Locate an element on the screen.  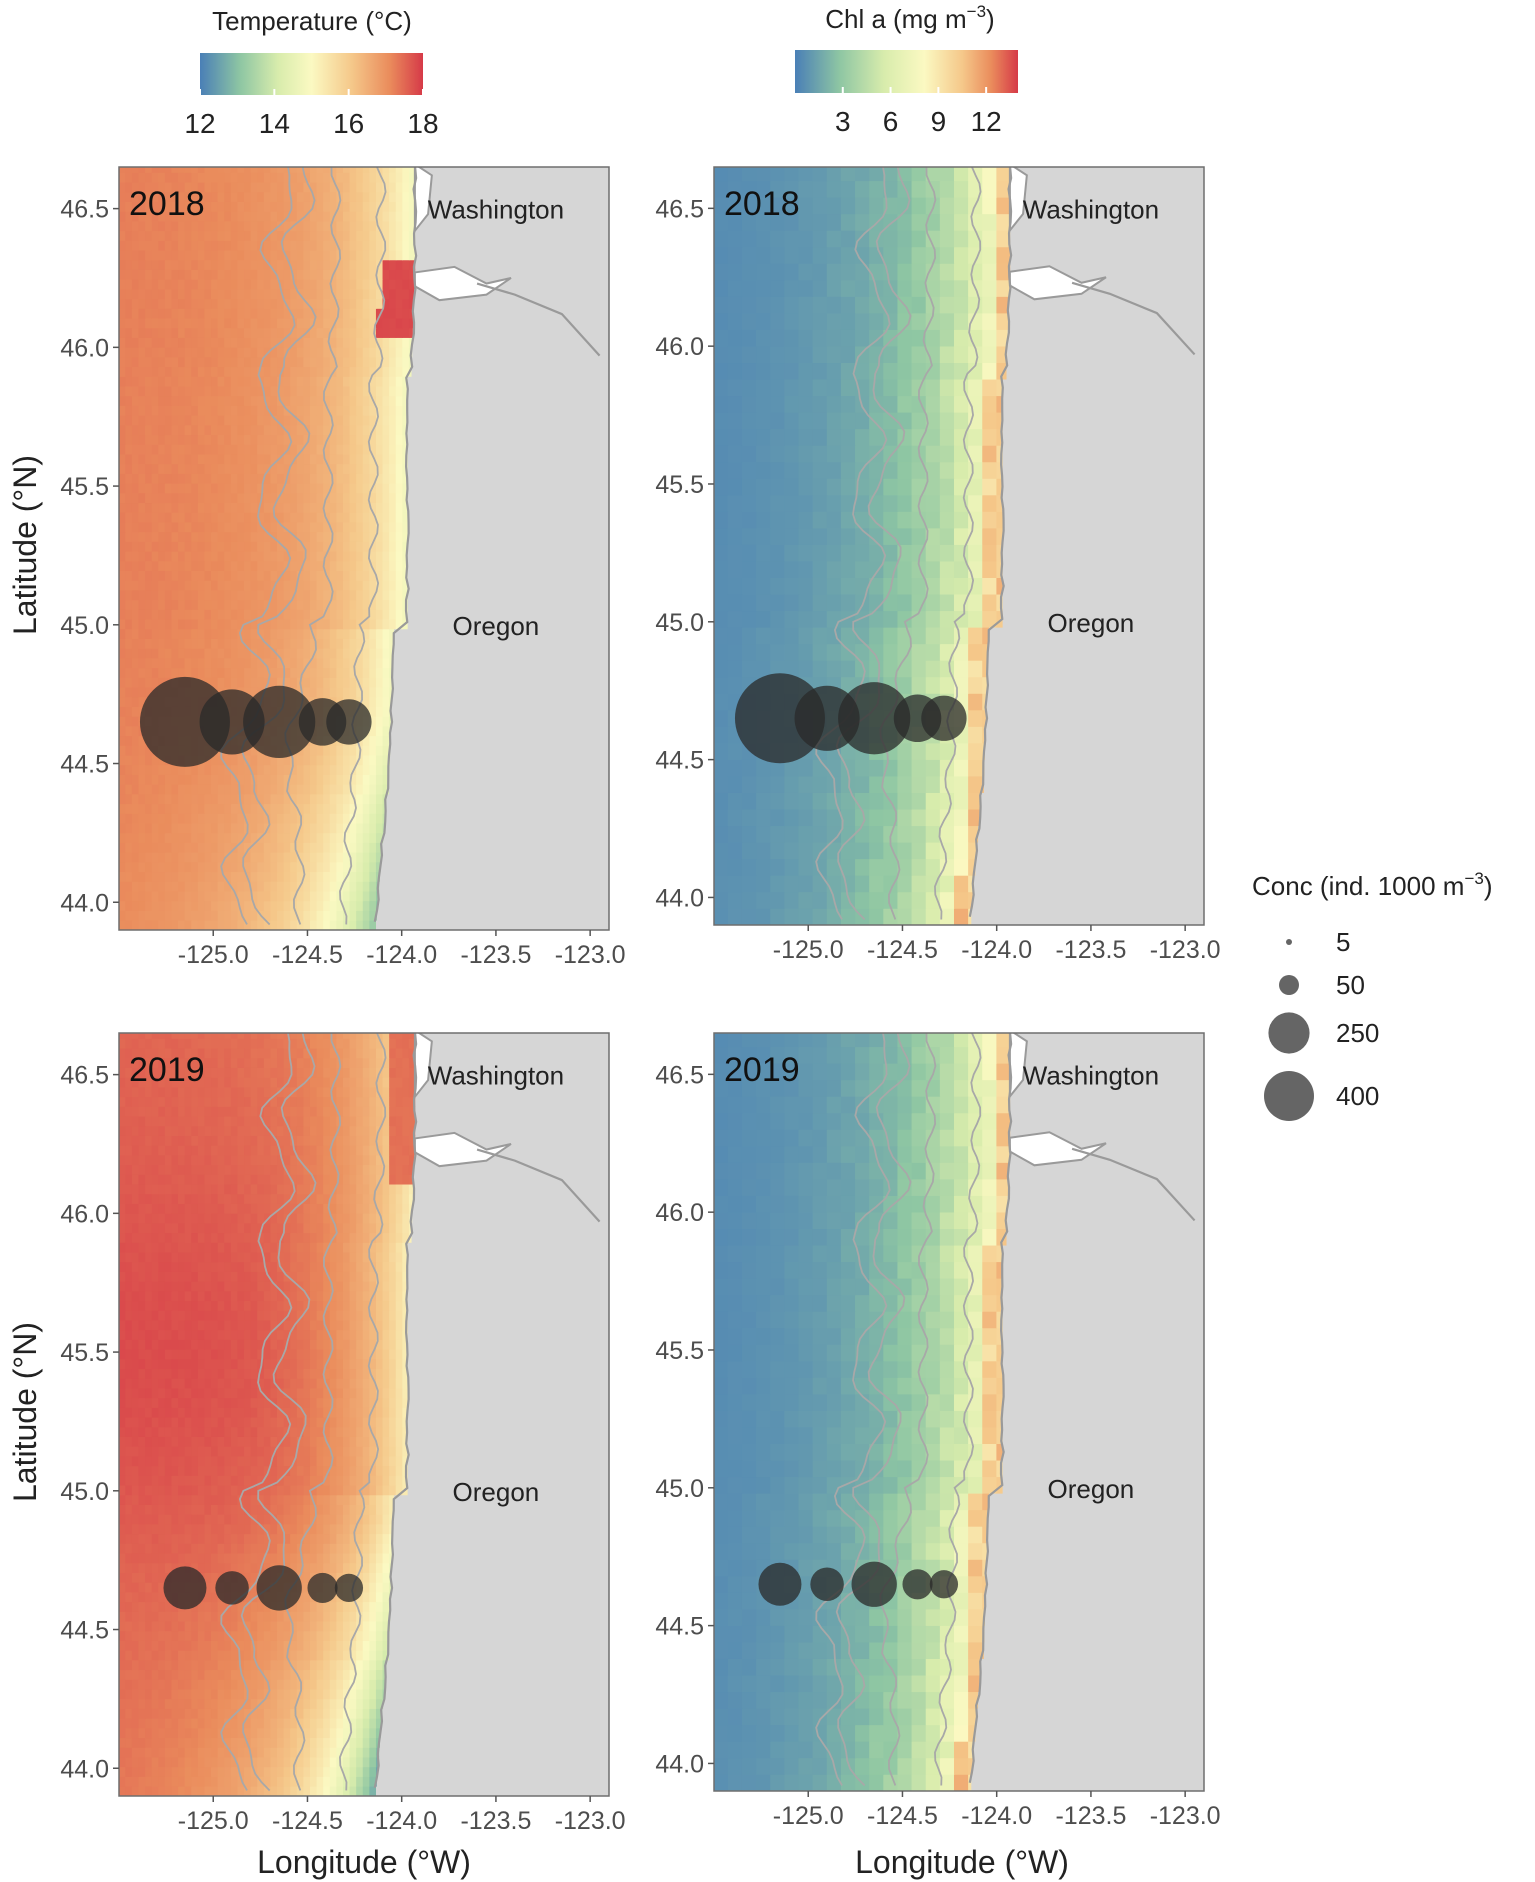
y-axis-title-top: Latitude (°N) is located at coordinates (25, 545).